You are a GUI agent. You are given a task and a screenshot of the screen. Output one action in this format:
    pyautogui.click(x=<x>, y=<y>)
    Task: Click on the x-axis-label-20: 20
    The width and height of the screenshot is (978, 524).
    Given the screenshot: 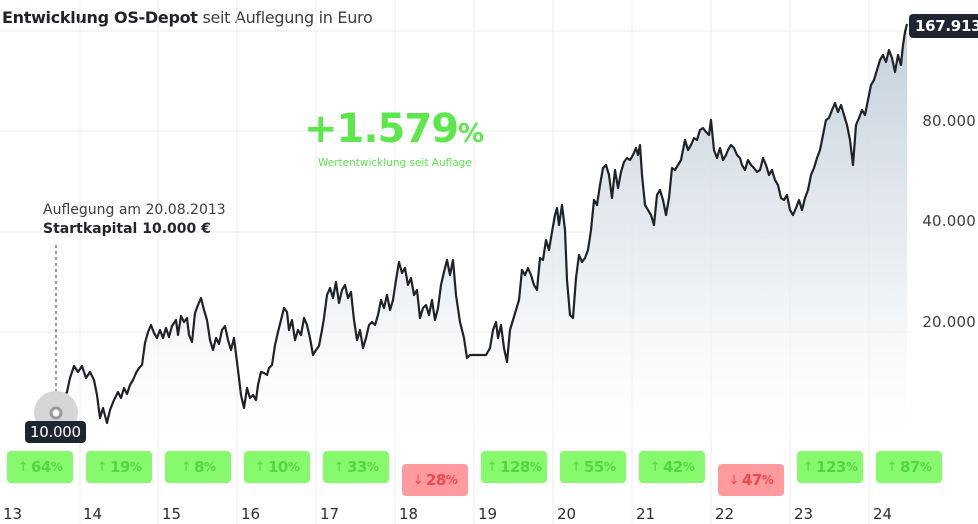 What is the action you would take?
    pyautogui.click(x=567, y=514)
    